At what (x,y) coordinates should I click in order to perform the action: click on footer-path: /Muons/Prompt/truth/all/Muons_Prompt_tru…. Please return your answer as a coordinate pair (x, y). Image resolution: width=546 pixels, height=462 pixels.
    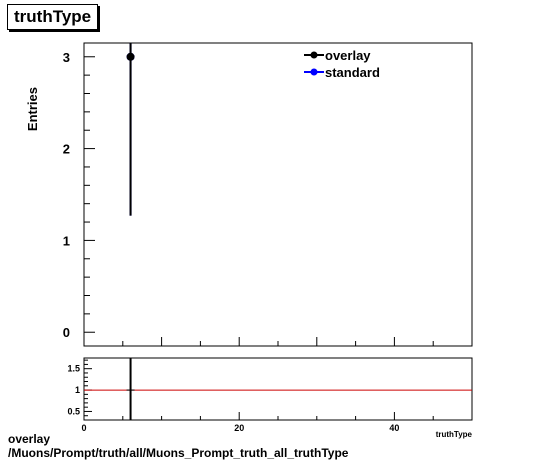
    Looking at the image, I should click on (178, 453).